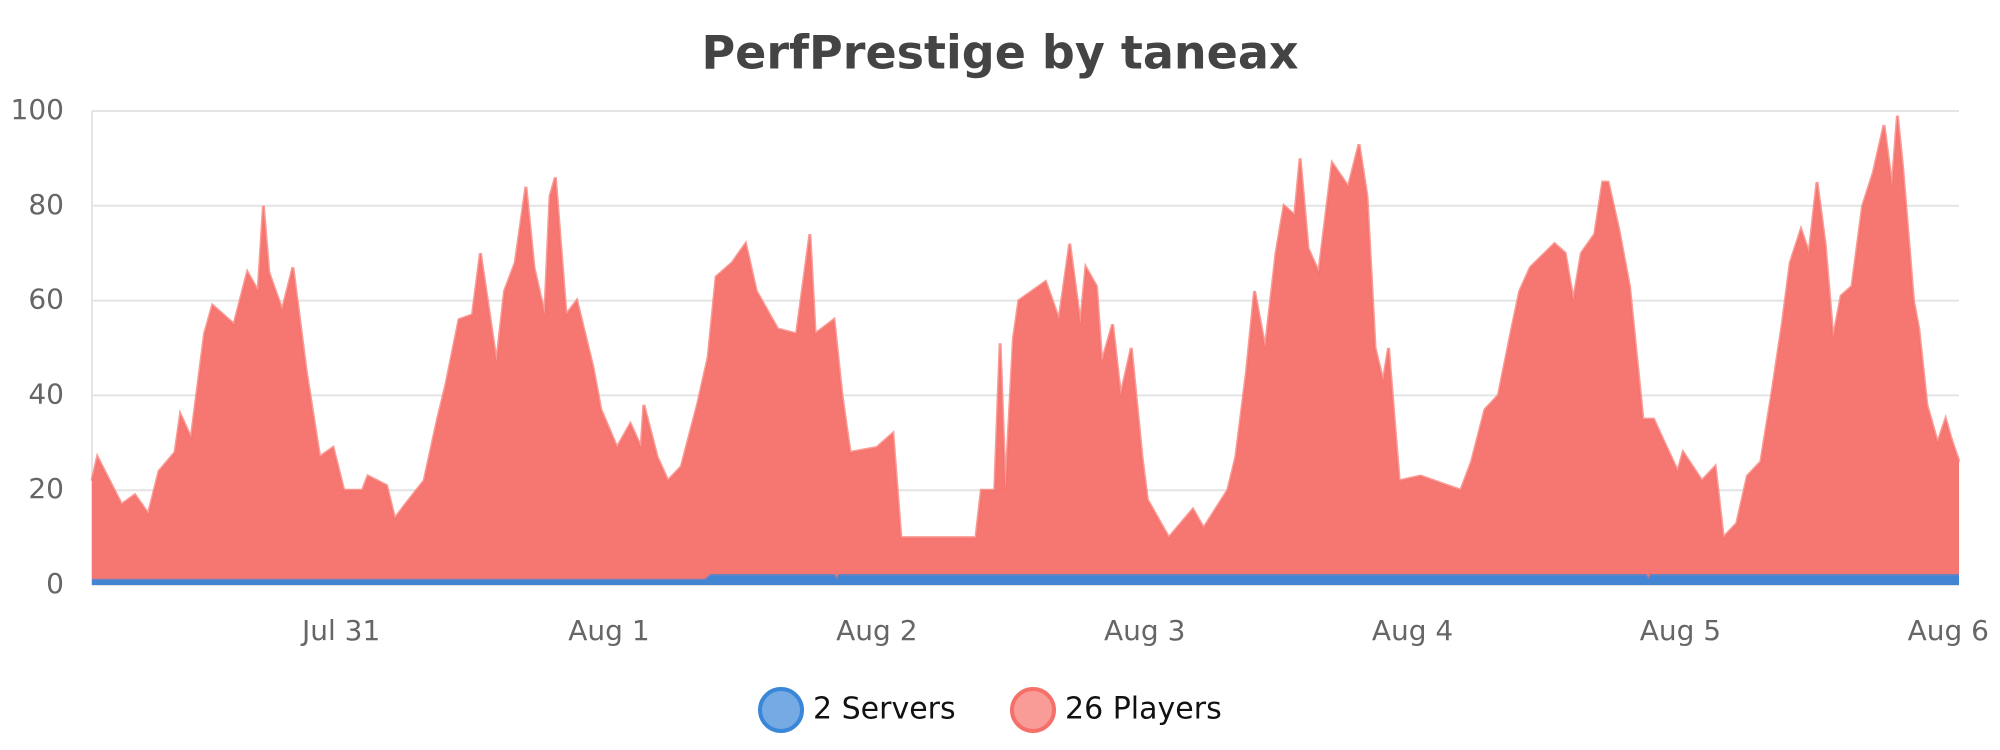  What do you see at coordinates (999, 53) in the screenshot?
I see `chart-title: PerfPrestige by taneax` at bounding box center [999, 53].